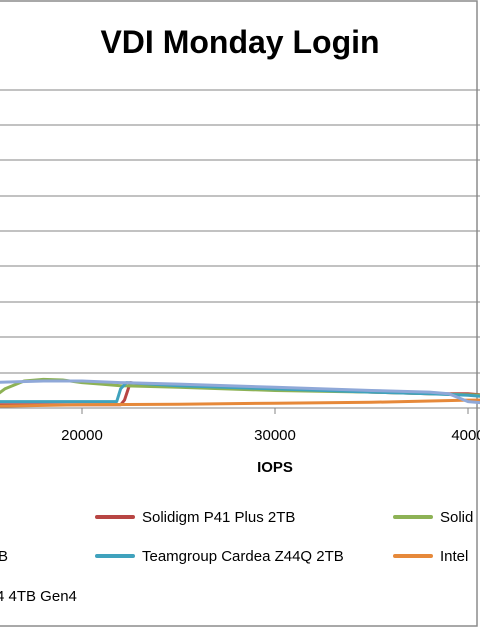  What do you see at coordinates (82, 435) in the screenshot?
I see `x-tick-label: 20000` at bounding box center [82, 435].